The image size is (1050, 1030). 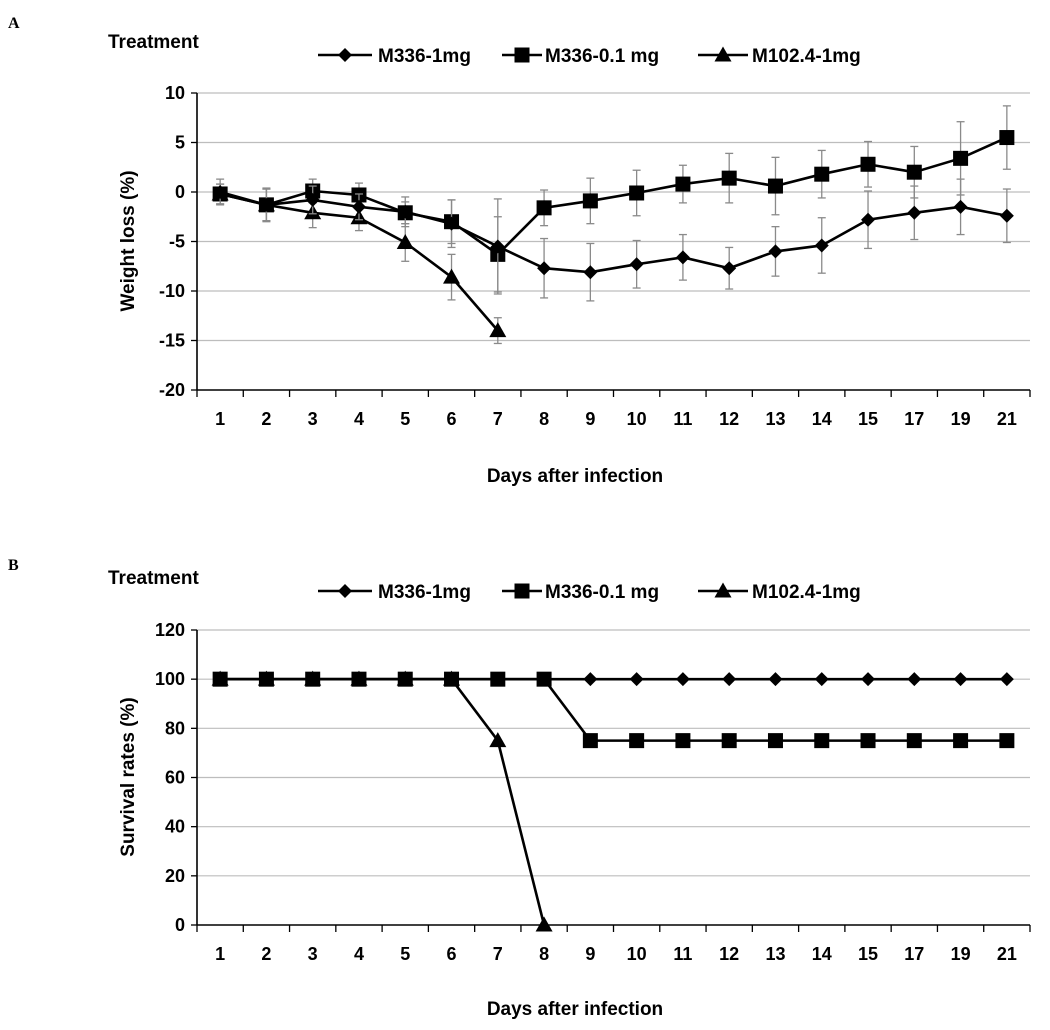 I want to click on panel-a-x-tick-label: 4, so click(x=359, y=419).